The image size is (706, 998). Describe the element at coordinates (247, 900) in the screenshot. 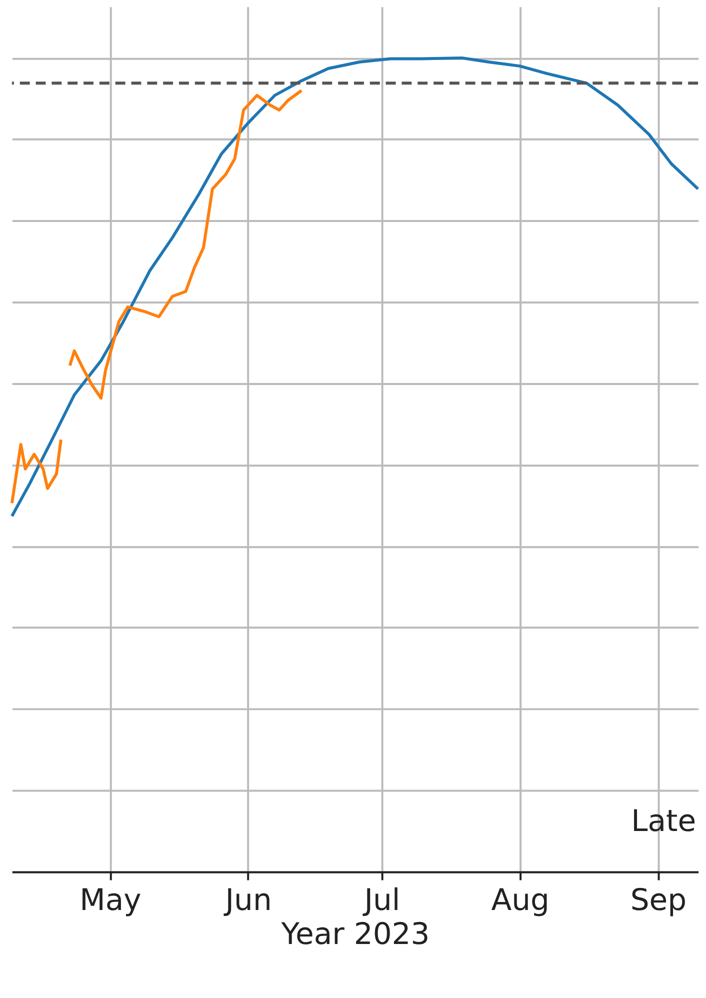

I see `x-tick-label: Jun` at that location.